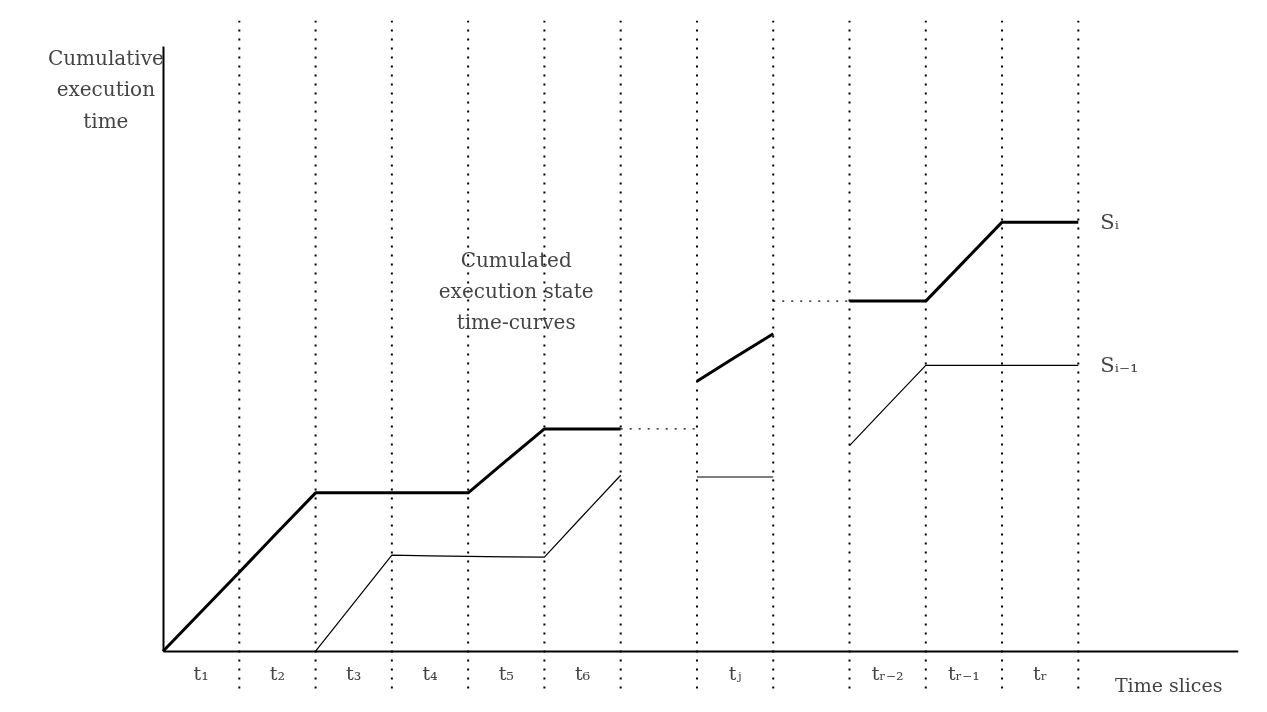 This screenshot has height=712, width=1267. What do you see at coordinates (354, 673) in the screenshot?
I see `x-tick-label: t₃` at bounding box center [354, 673].